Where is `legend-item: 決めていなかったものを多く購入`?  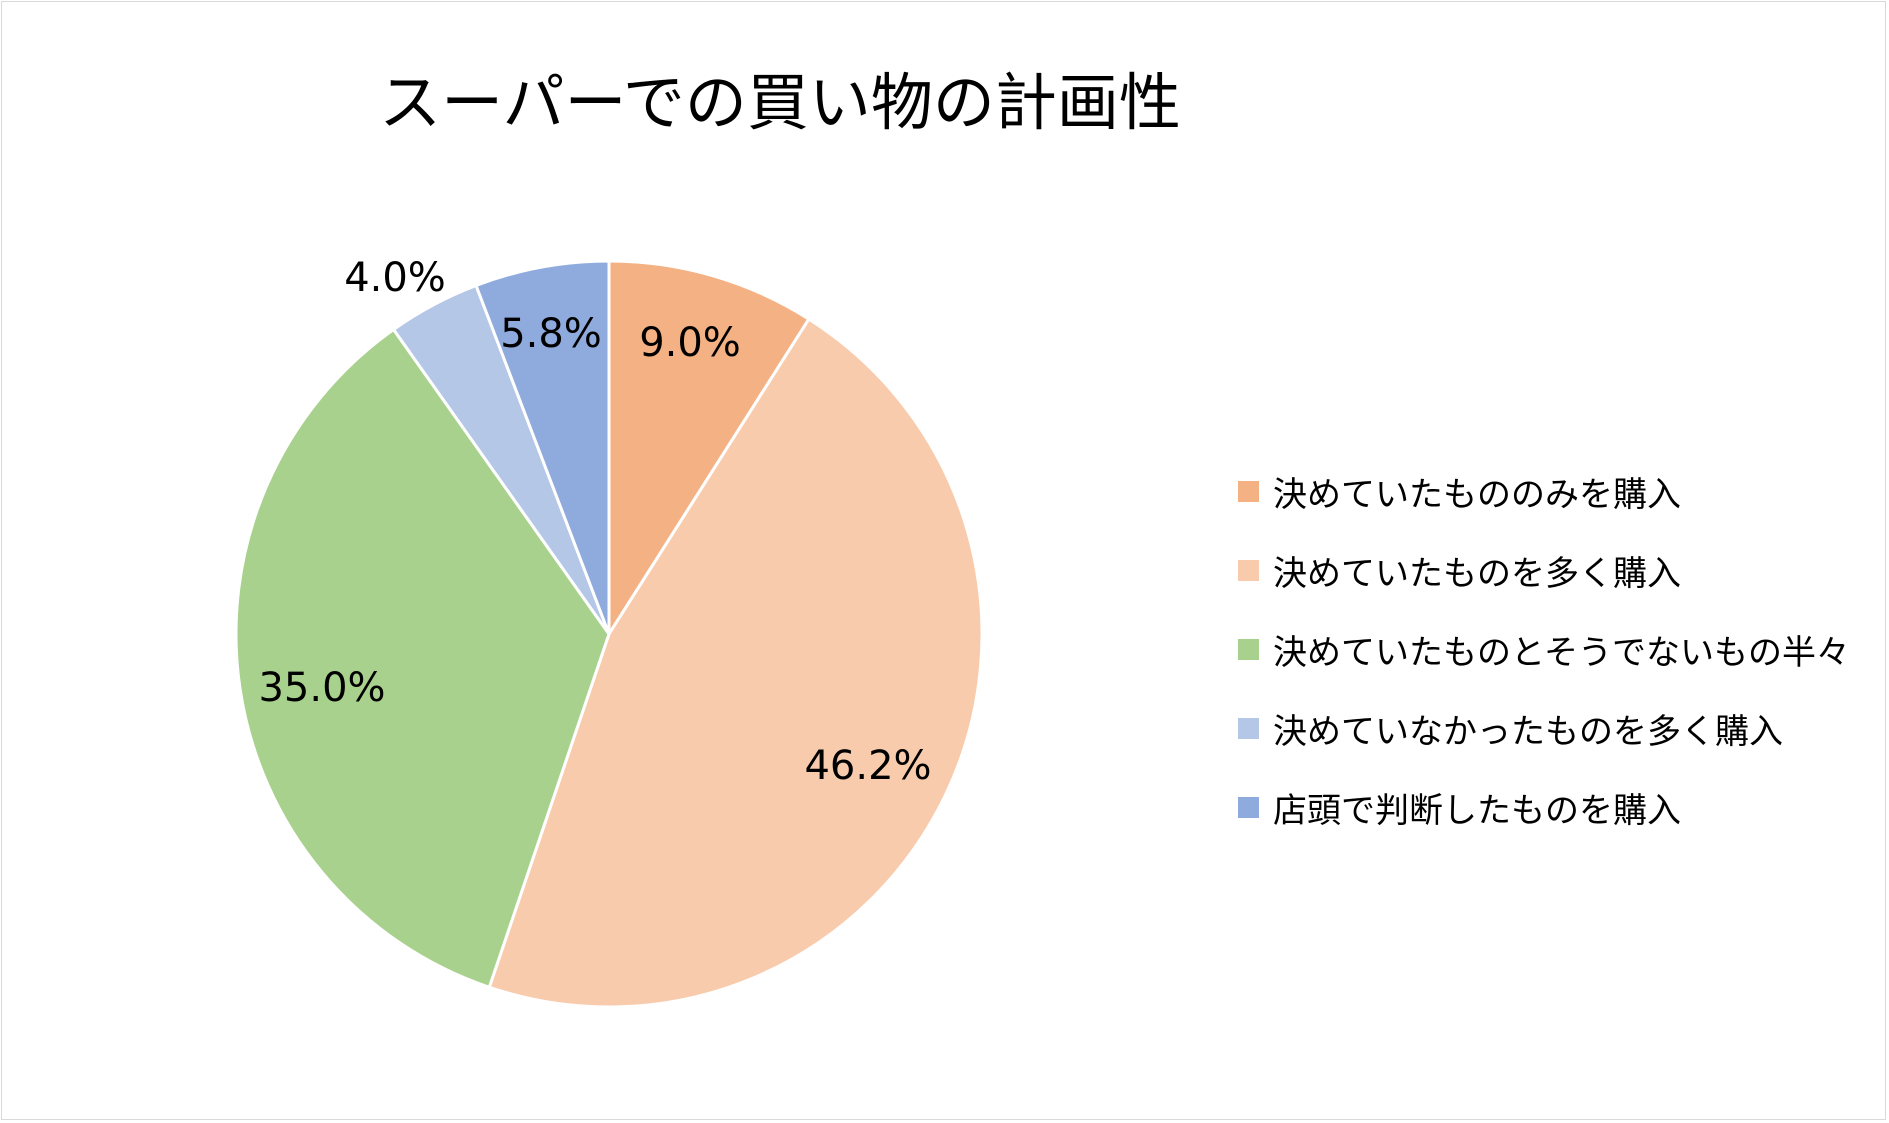
legend-item: 決めていなかったものを多く購入 is located at coordinates (1558, 728).